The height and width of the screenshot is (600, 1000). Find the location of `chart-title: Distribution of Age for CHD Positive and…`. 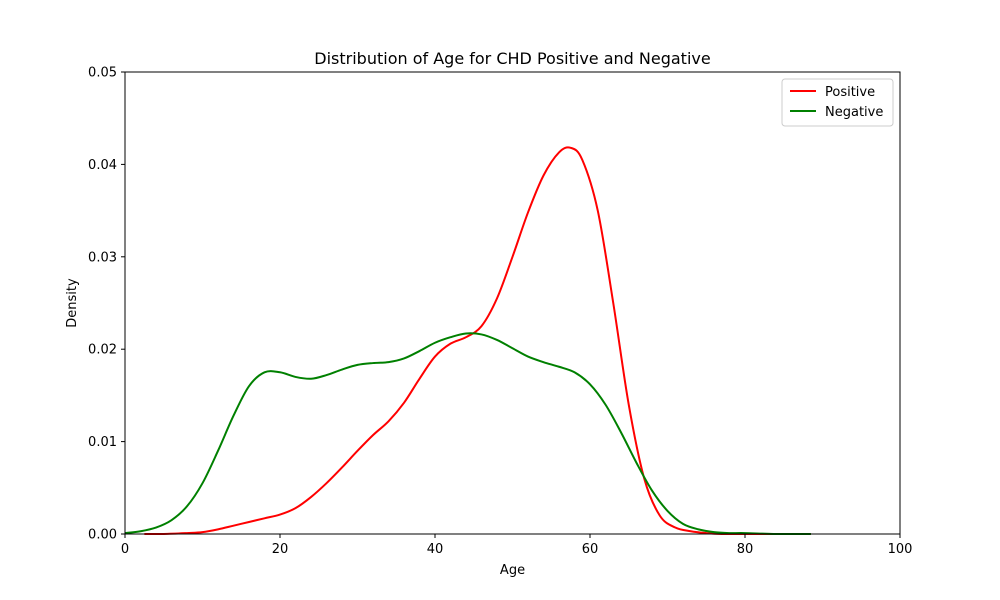

chart-title: Distribution of Age for CHD Positive and… is located at coordinates (512, 58).